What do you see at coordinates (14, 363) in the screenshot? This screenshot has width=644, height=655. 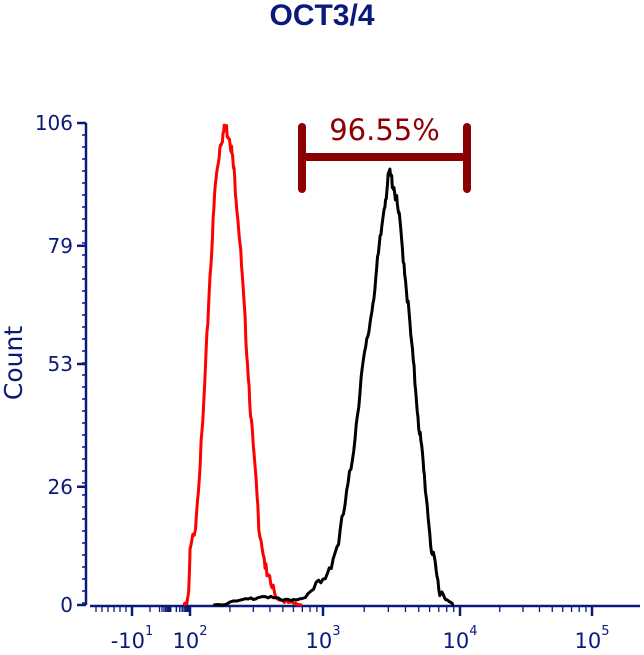 I see `y-axis-label: Count` at bounding box center [14, 363].